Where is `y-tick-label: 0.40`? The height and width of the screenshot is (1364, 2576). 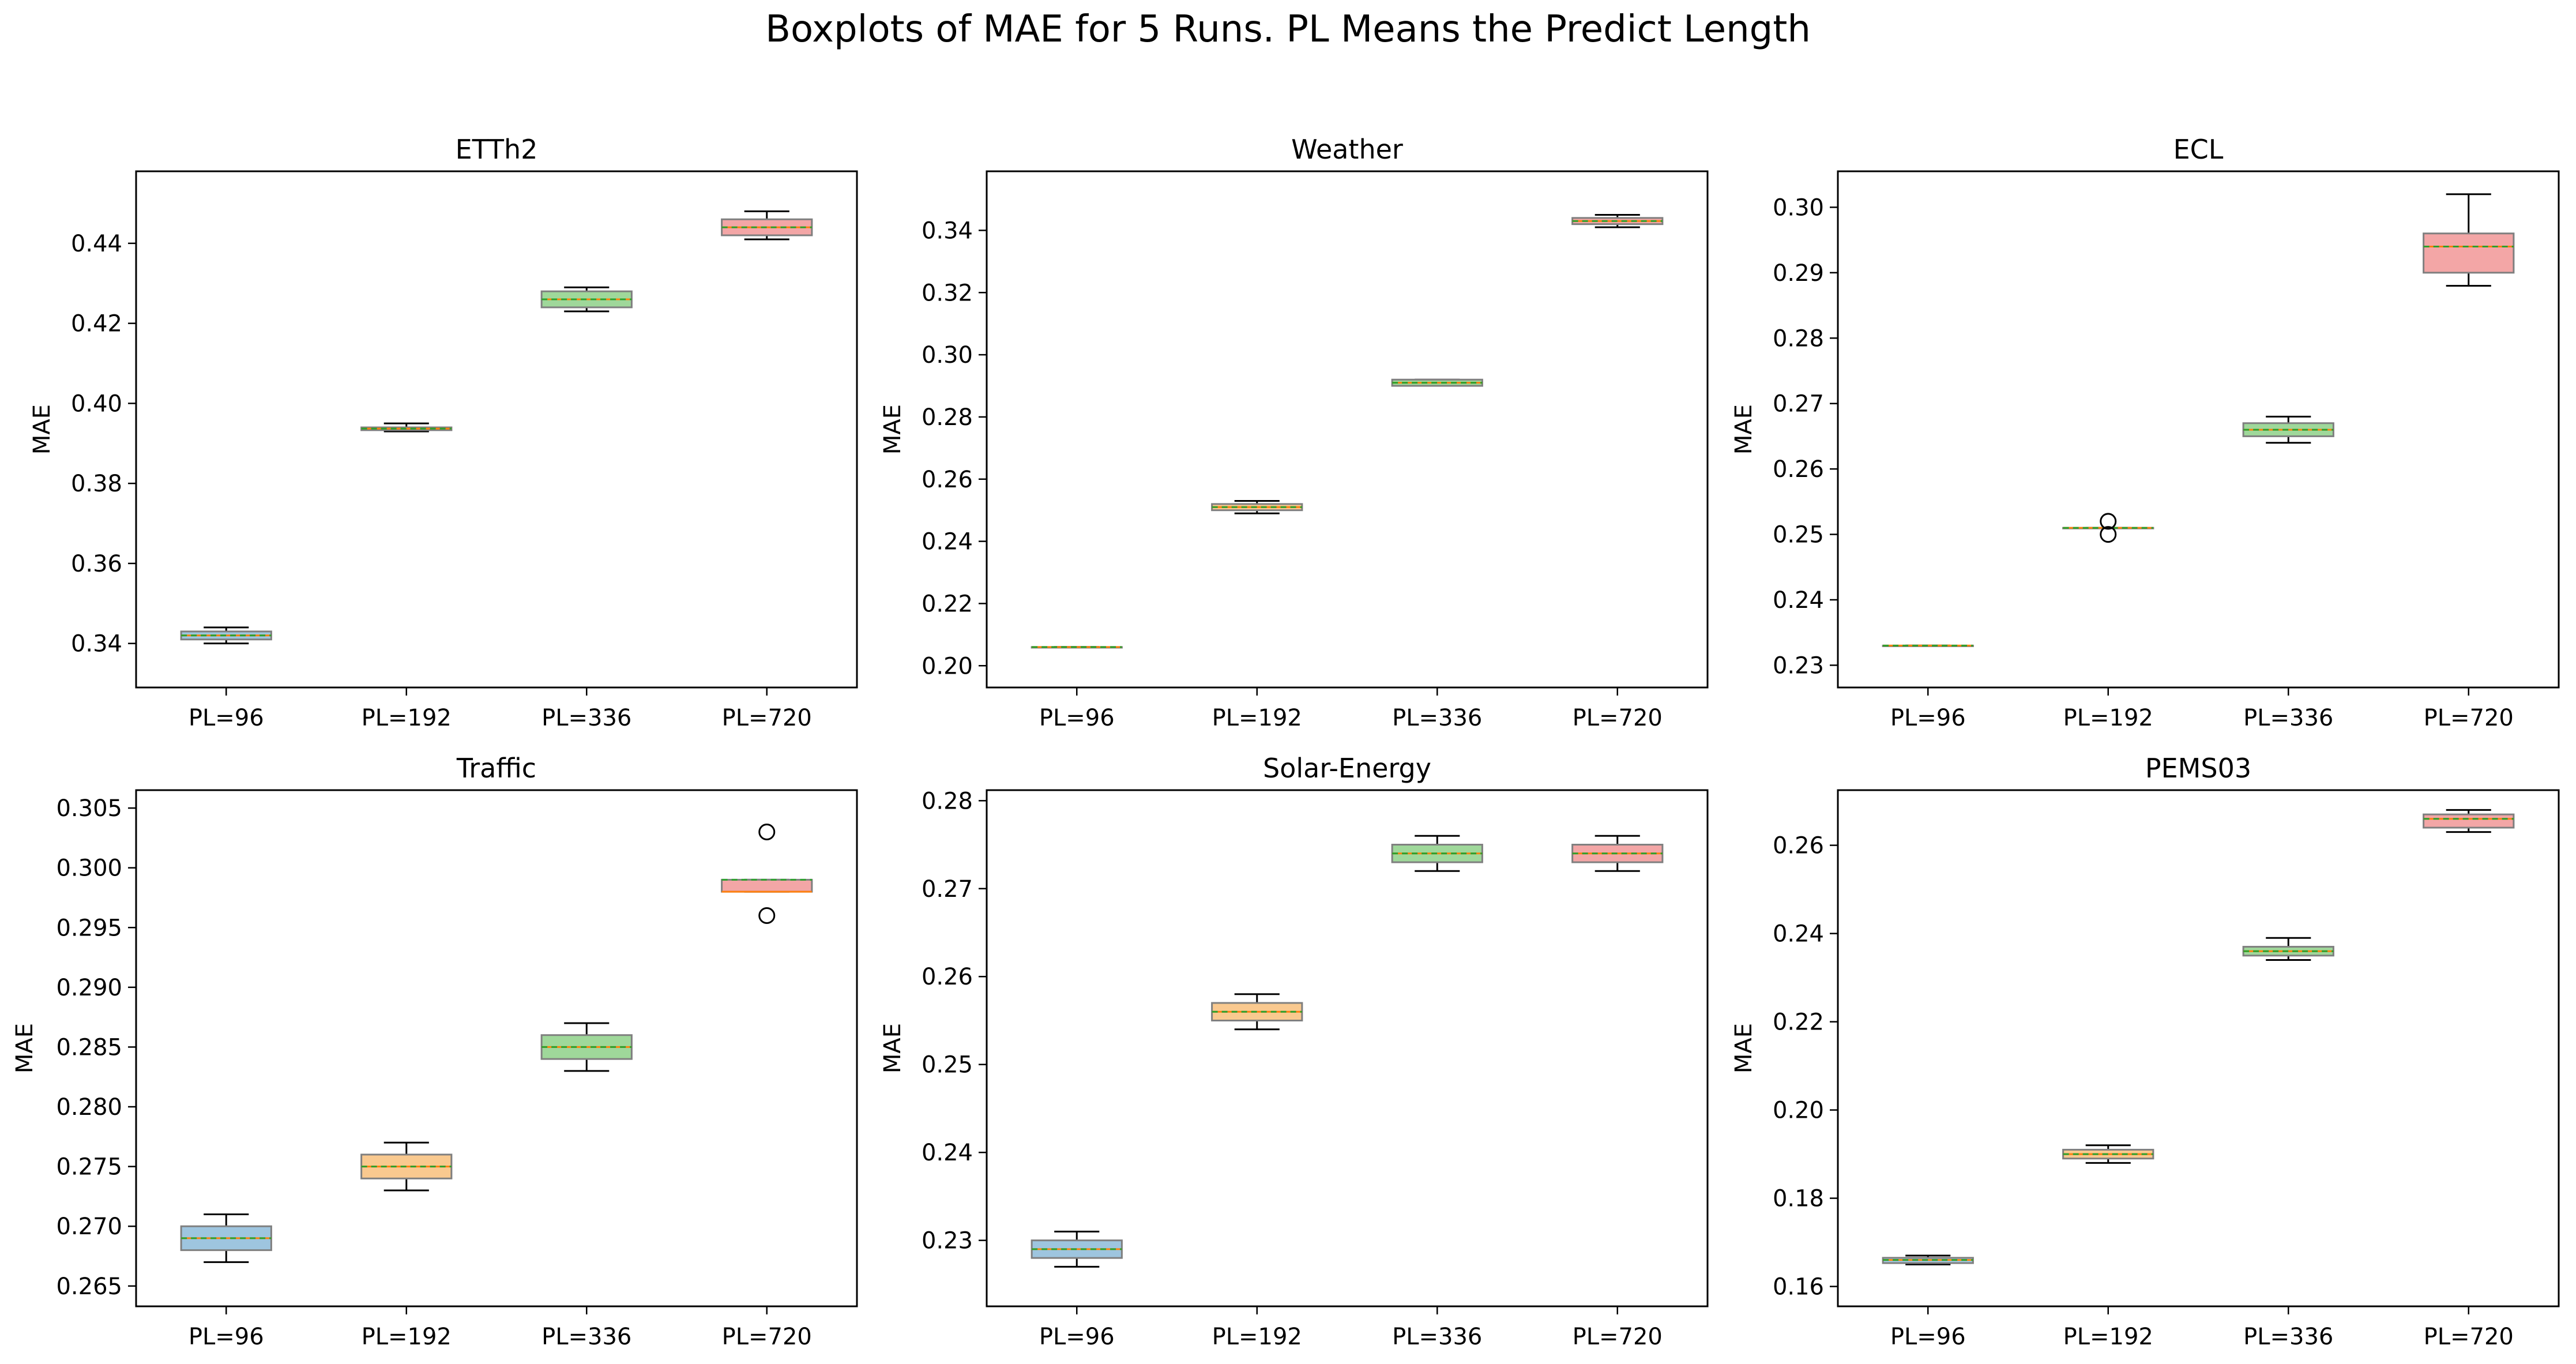 y-tick-label: 0.40 is located at coordinates (96, 404).